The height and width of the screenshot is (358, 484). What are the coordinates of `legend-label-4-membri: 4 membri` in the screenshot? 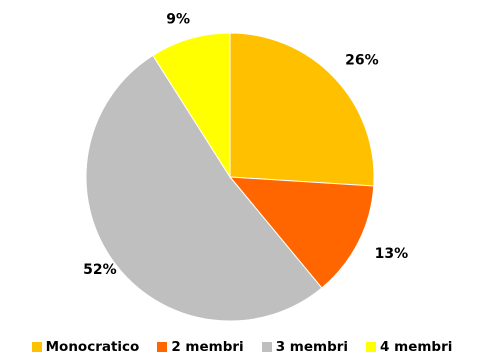 It's located at (416, 347).